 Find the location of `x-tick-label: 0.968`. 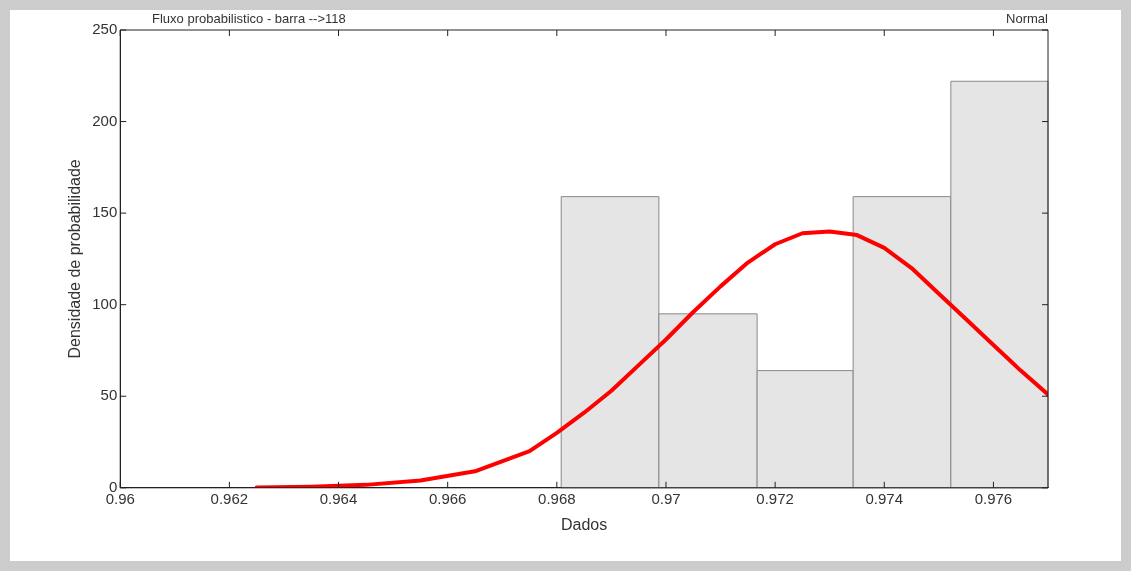

x-tick-label: 0.968 is located at coordinates (557, 498).